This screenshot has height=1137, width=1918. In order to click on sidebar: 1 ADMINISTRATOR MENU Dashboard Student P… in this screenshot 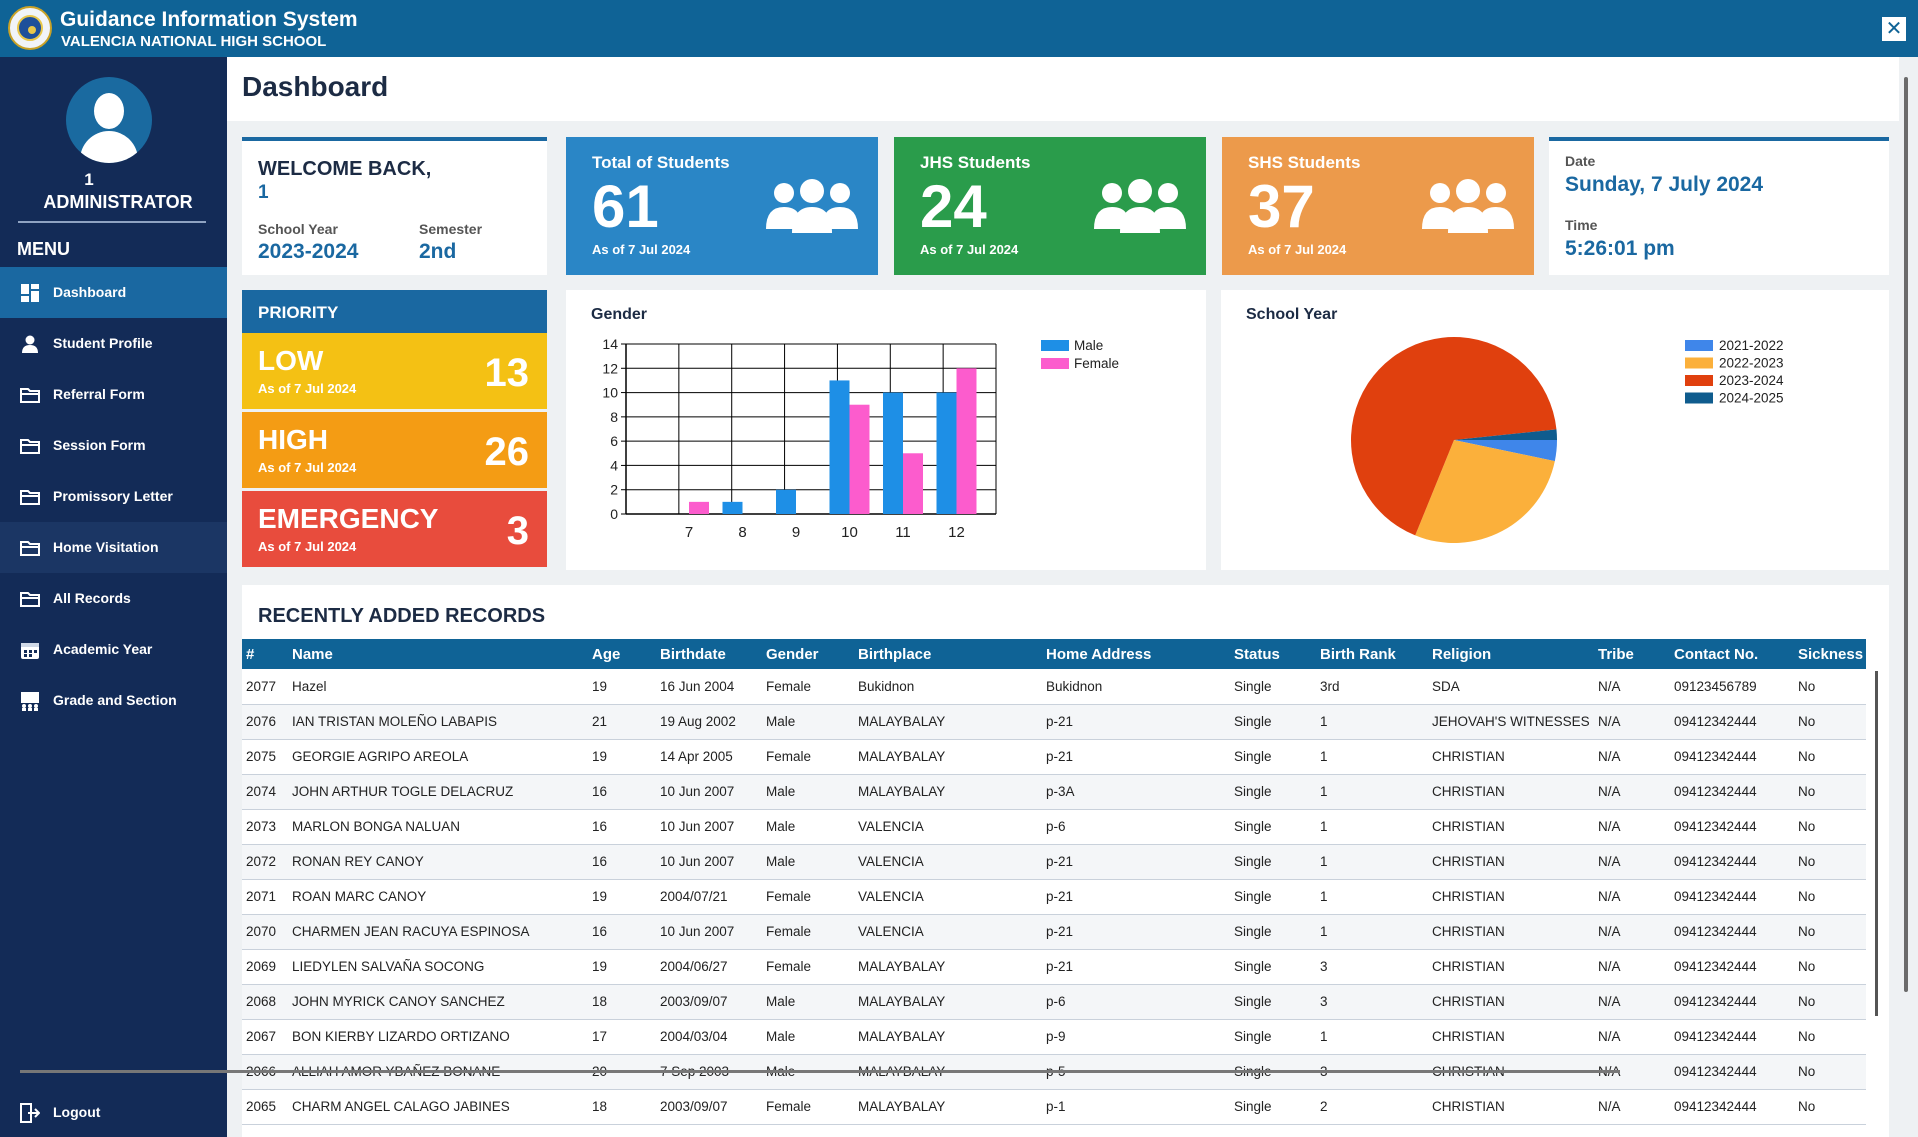, I will do `click(113, 597)`.